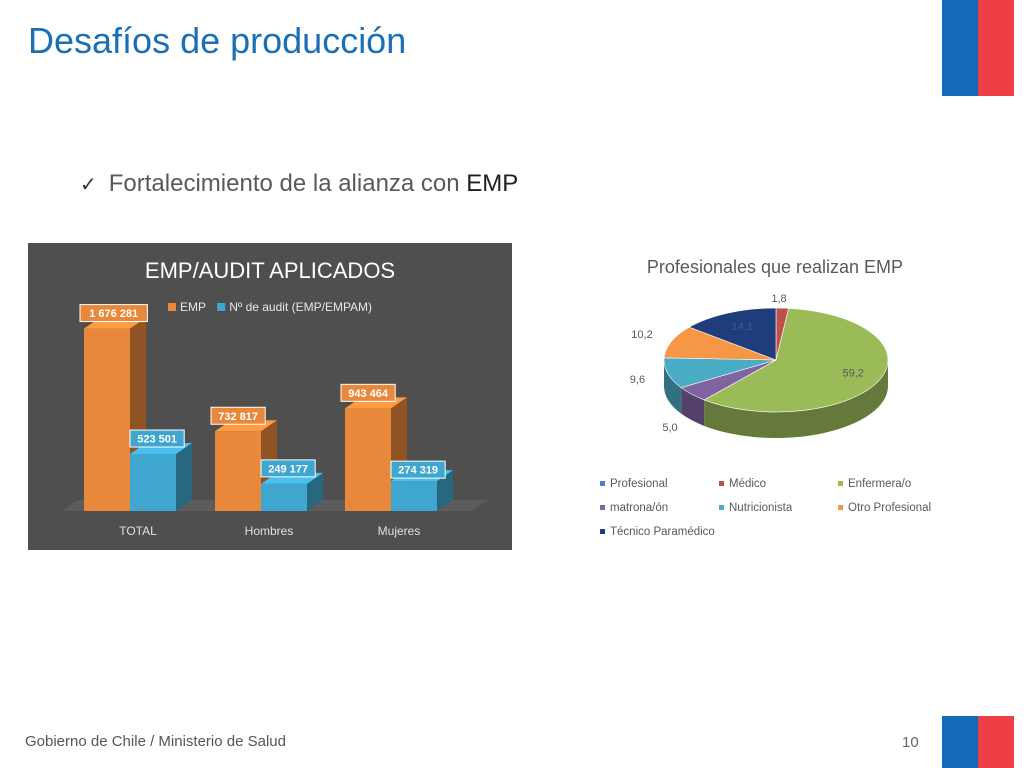 This screenshot has height=768, width=1024. What do you see at coordinates (284, 183) in the screenshot?
I see `bullet-text: Fortalecimiento de la alianza con` at bounding box center [284, 183].